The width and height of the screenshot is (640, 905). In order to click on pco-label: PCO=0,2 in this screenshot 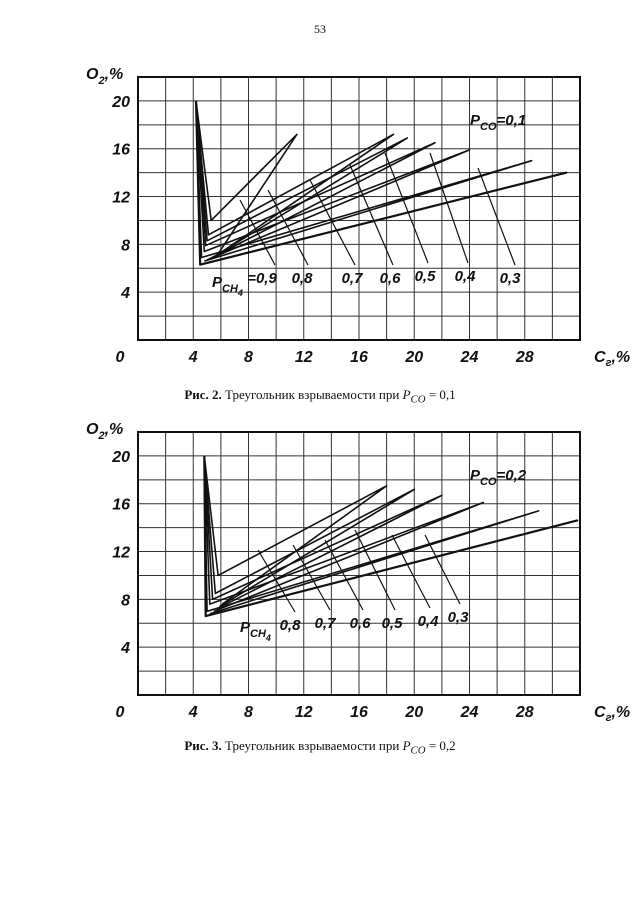, I will do `click(498, 477)`.